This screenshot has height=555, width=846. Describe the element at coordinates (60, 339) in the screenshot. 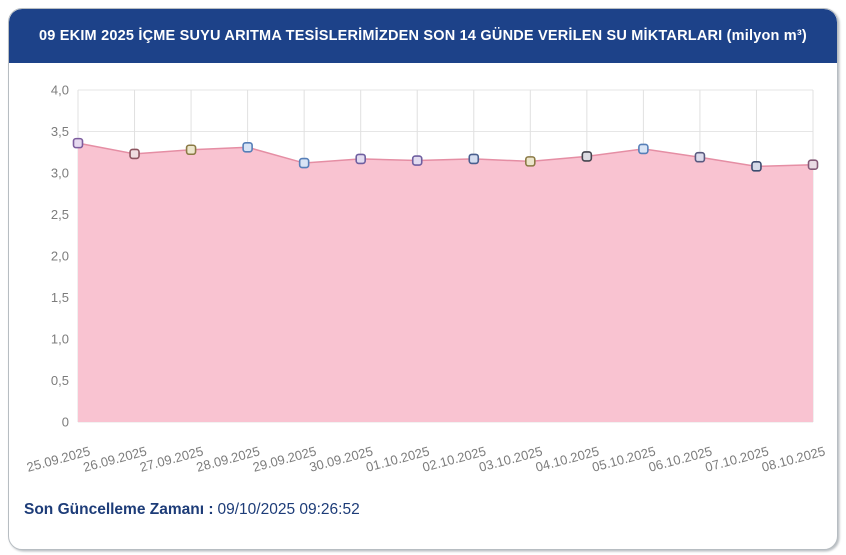

I see `y-axis-tick-label: 1,0` at that location.